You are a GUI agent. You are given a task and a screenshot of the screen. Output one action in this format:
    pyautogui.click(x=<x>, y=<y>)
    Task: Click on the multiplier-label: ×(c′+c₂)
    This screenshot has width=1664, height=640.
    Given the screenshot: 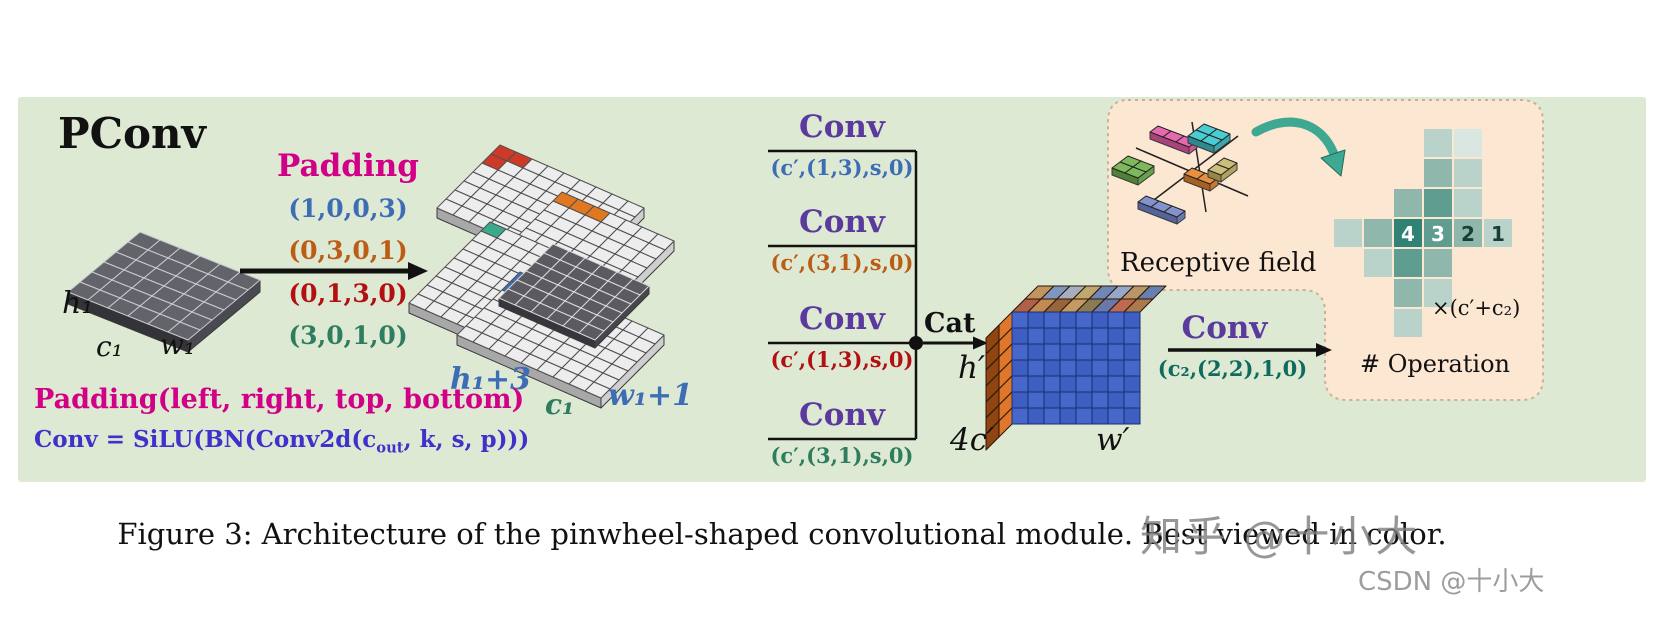 What is the action you would take?
    pyautogui.click(x=1476, y=308)
    